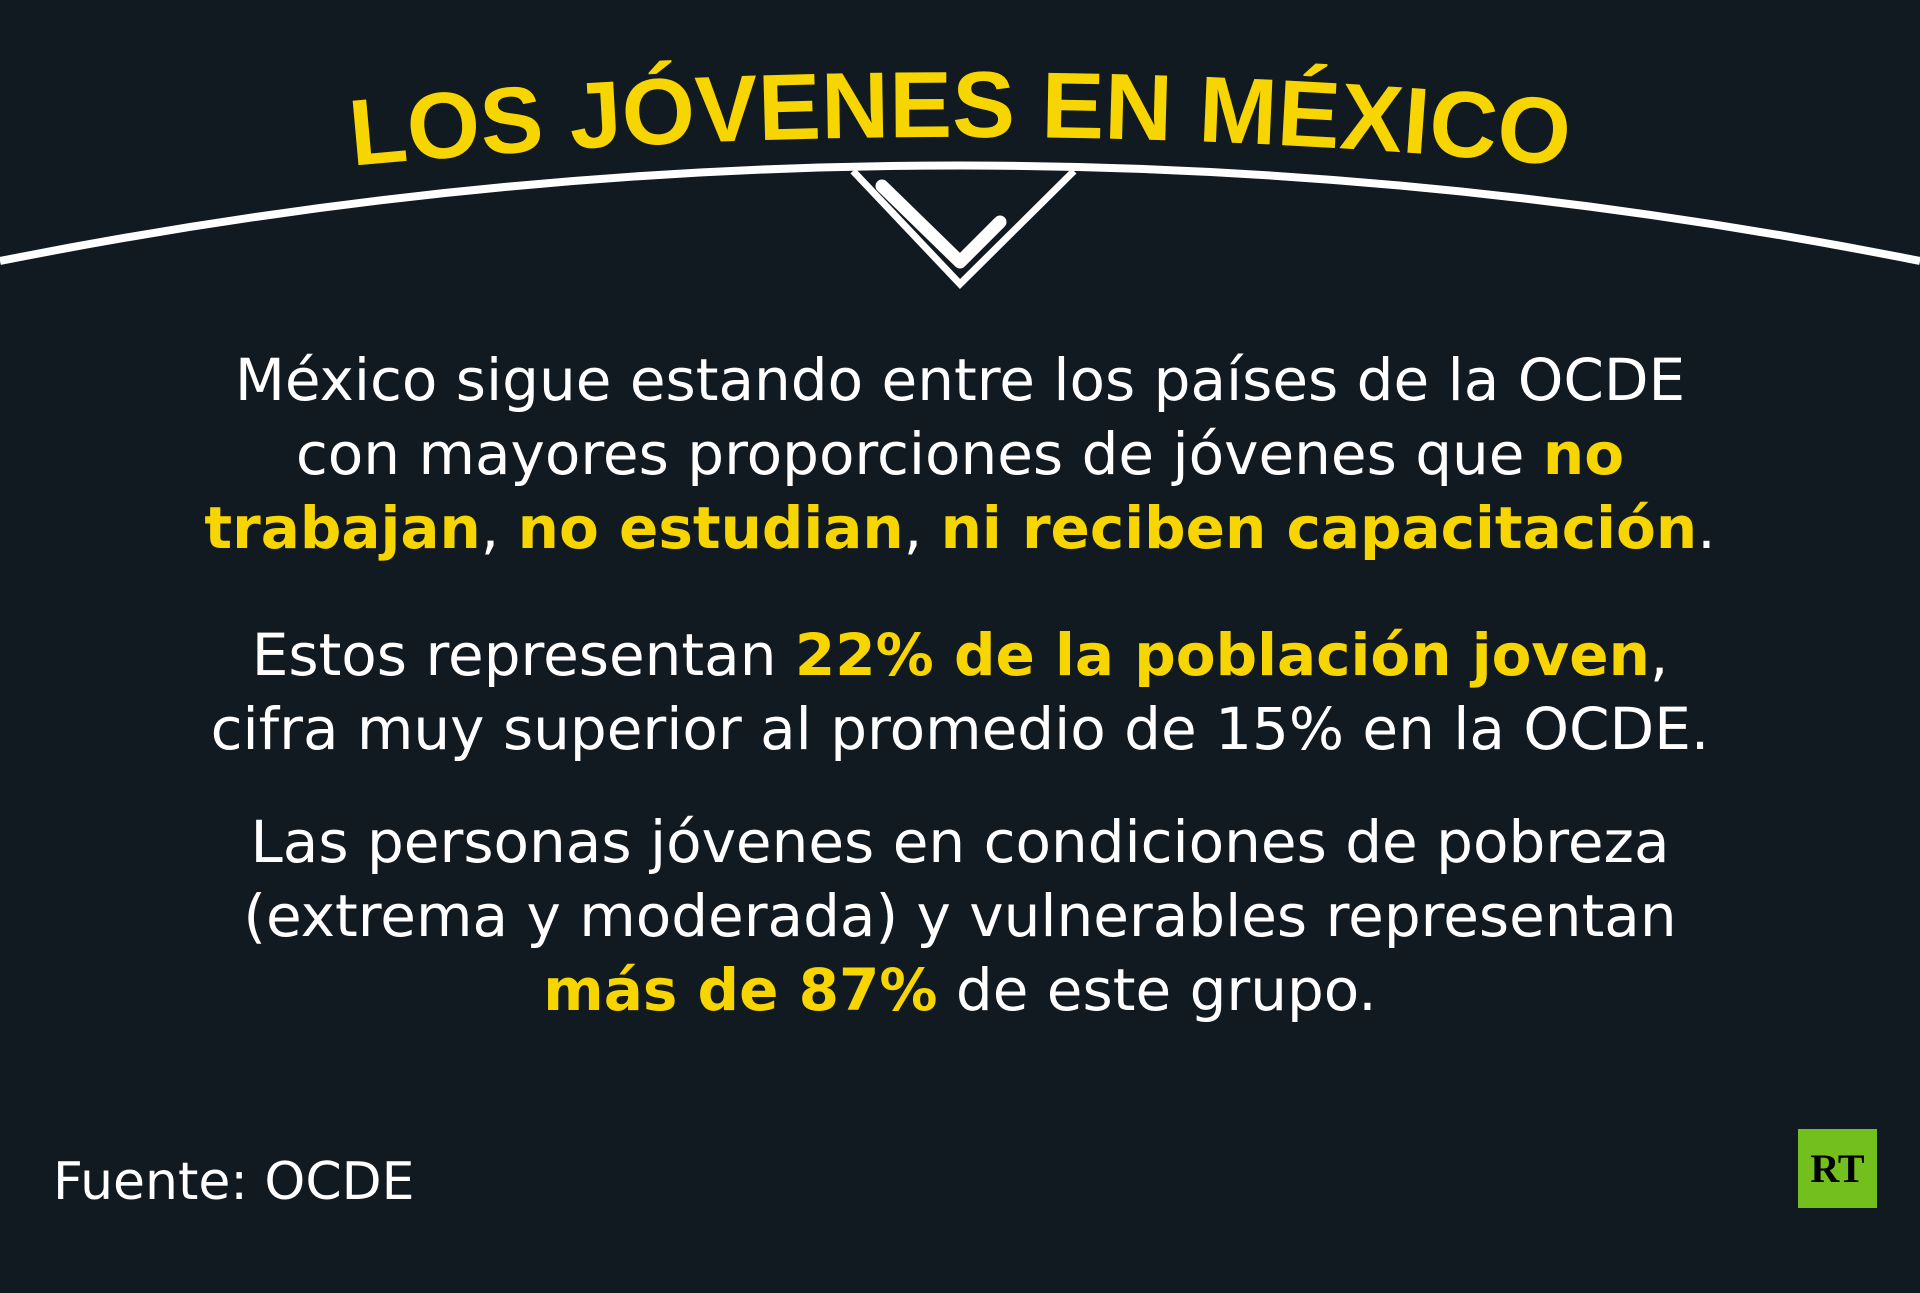 The image size is (1920, 1293). I want to click on logo: RT, so click(1837, 1168).